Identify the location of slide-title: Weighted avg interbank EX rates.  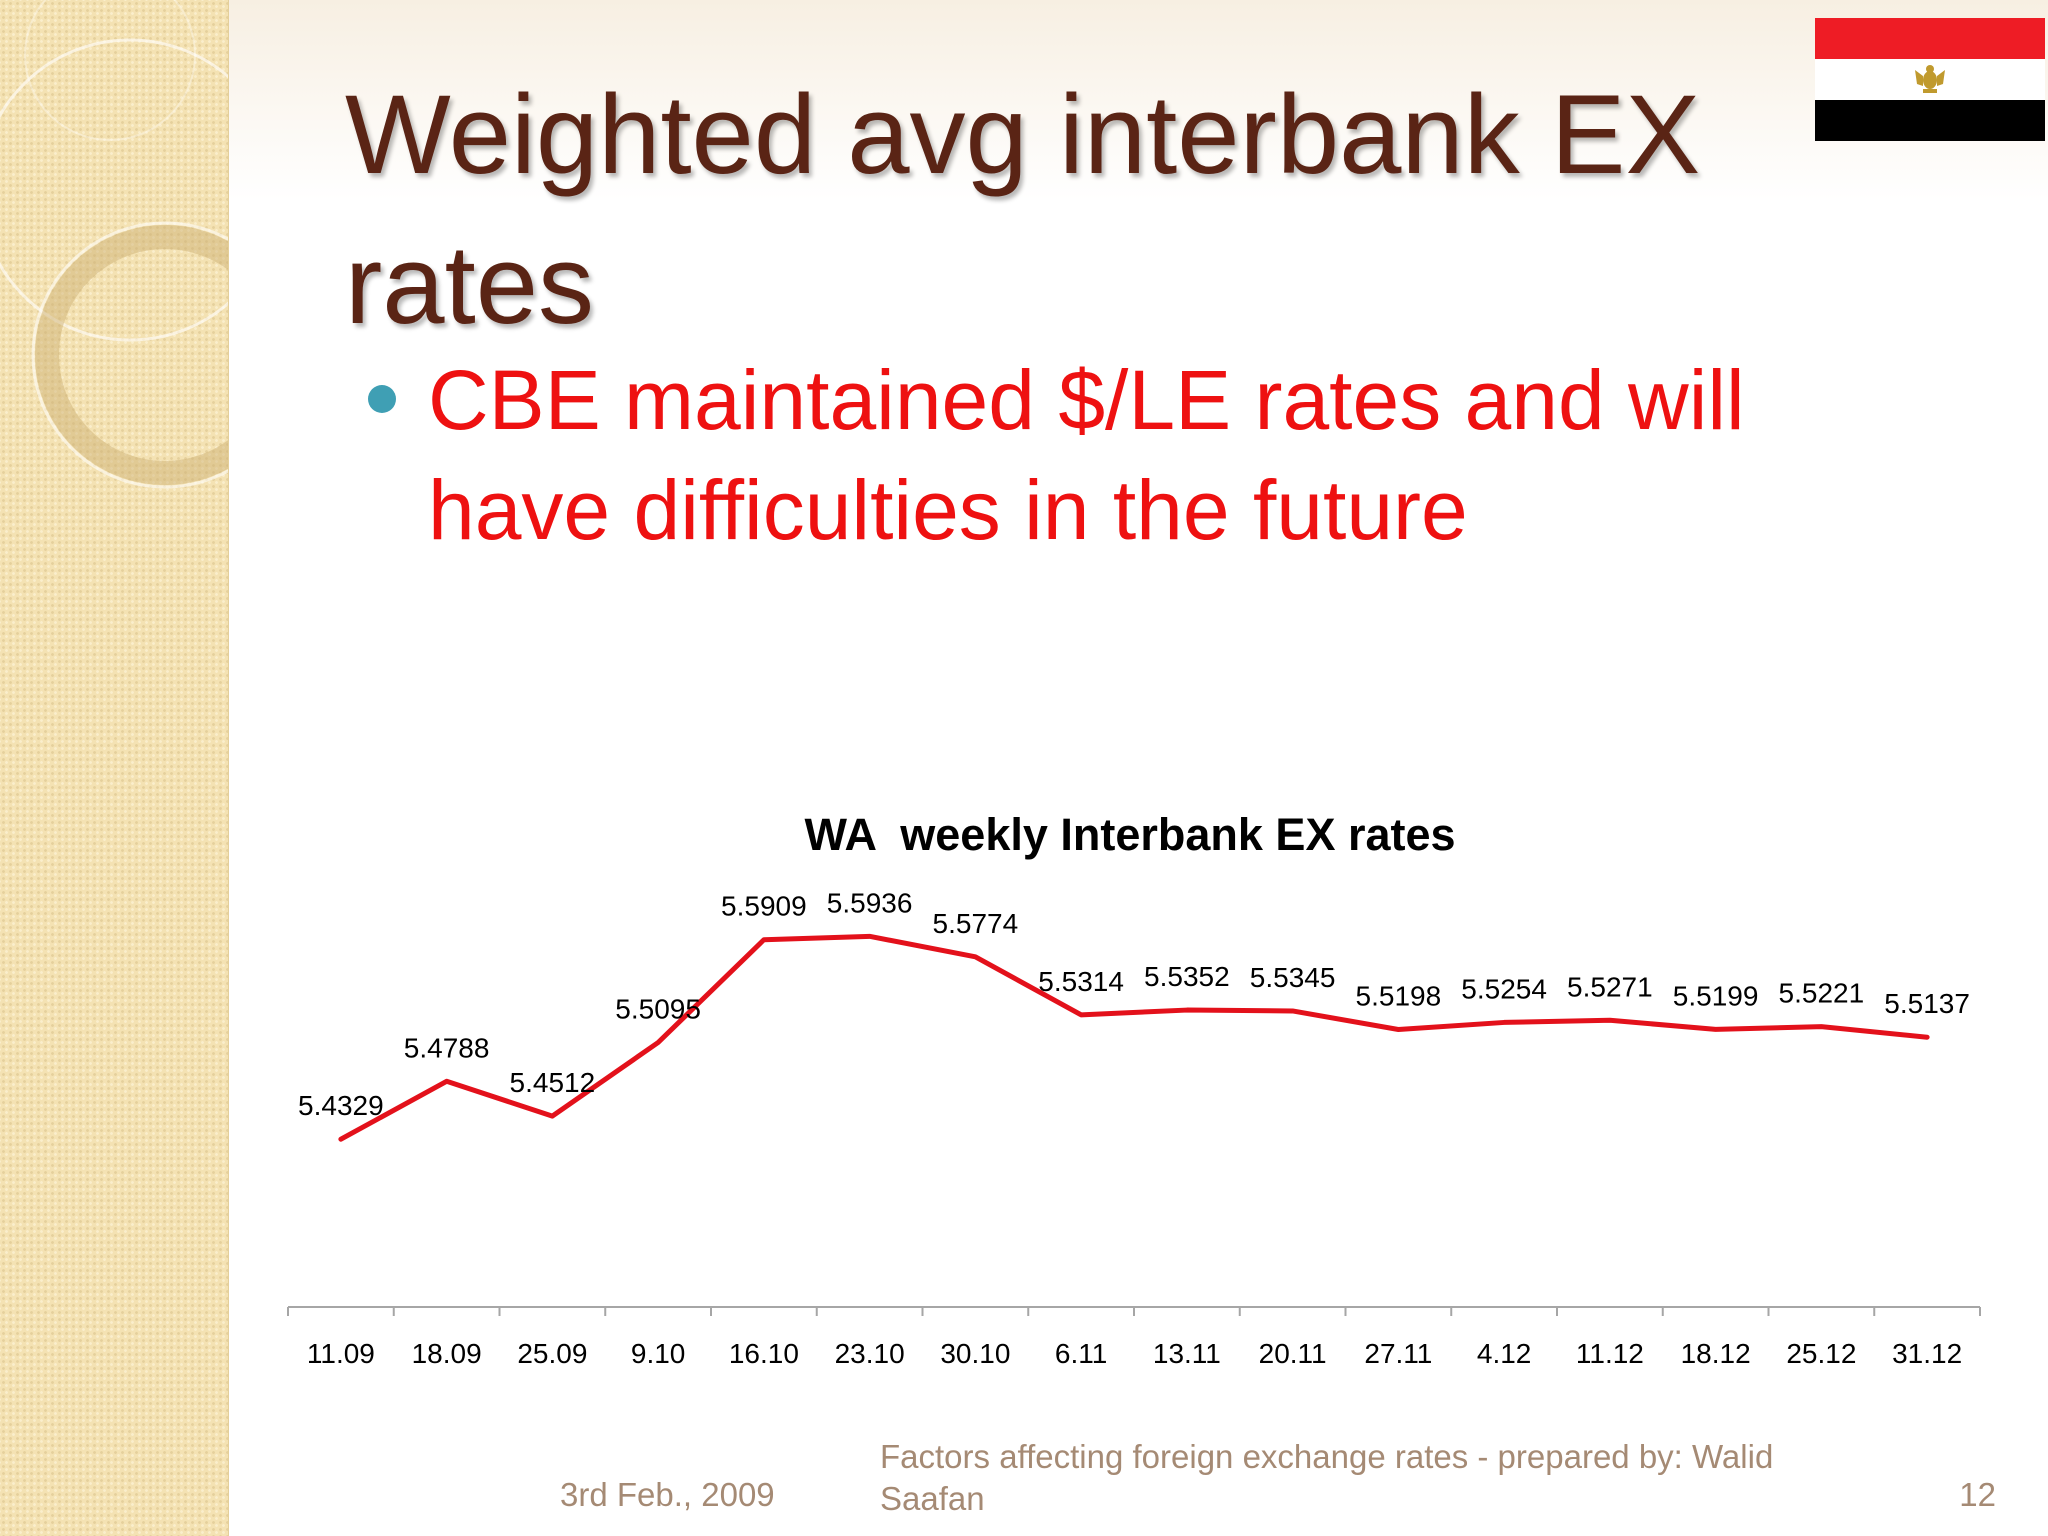
(1023, 209).